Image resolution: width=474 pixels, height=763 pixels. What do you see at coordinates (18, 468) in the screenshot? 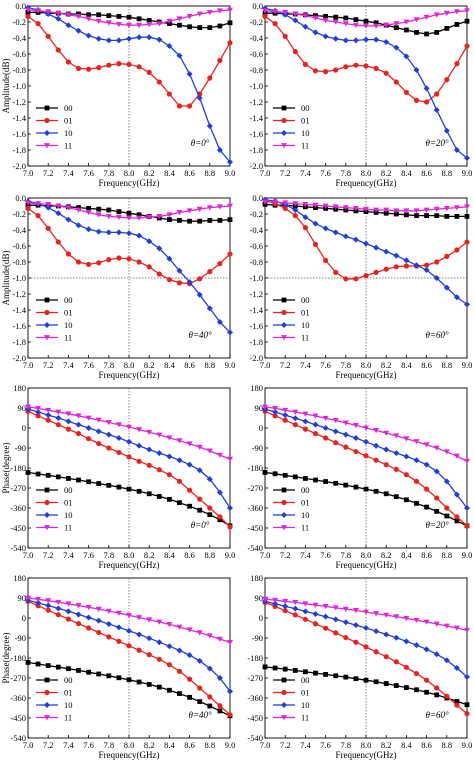
I see `y-tick-label: -180` at bounding box center [18, 468].